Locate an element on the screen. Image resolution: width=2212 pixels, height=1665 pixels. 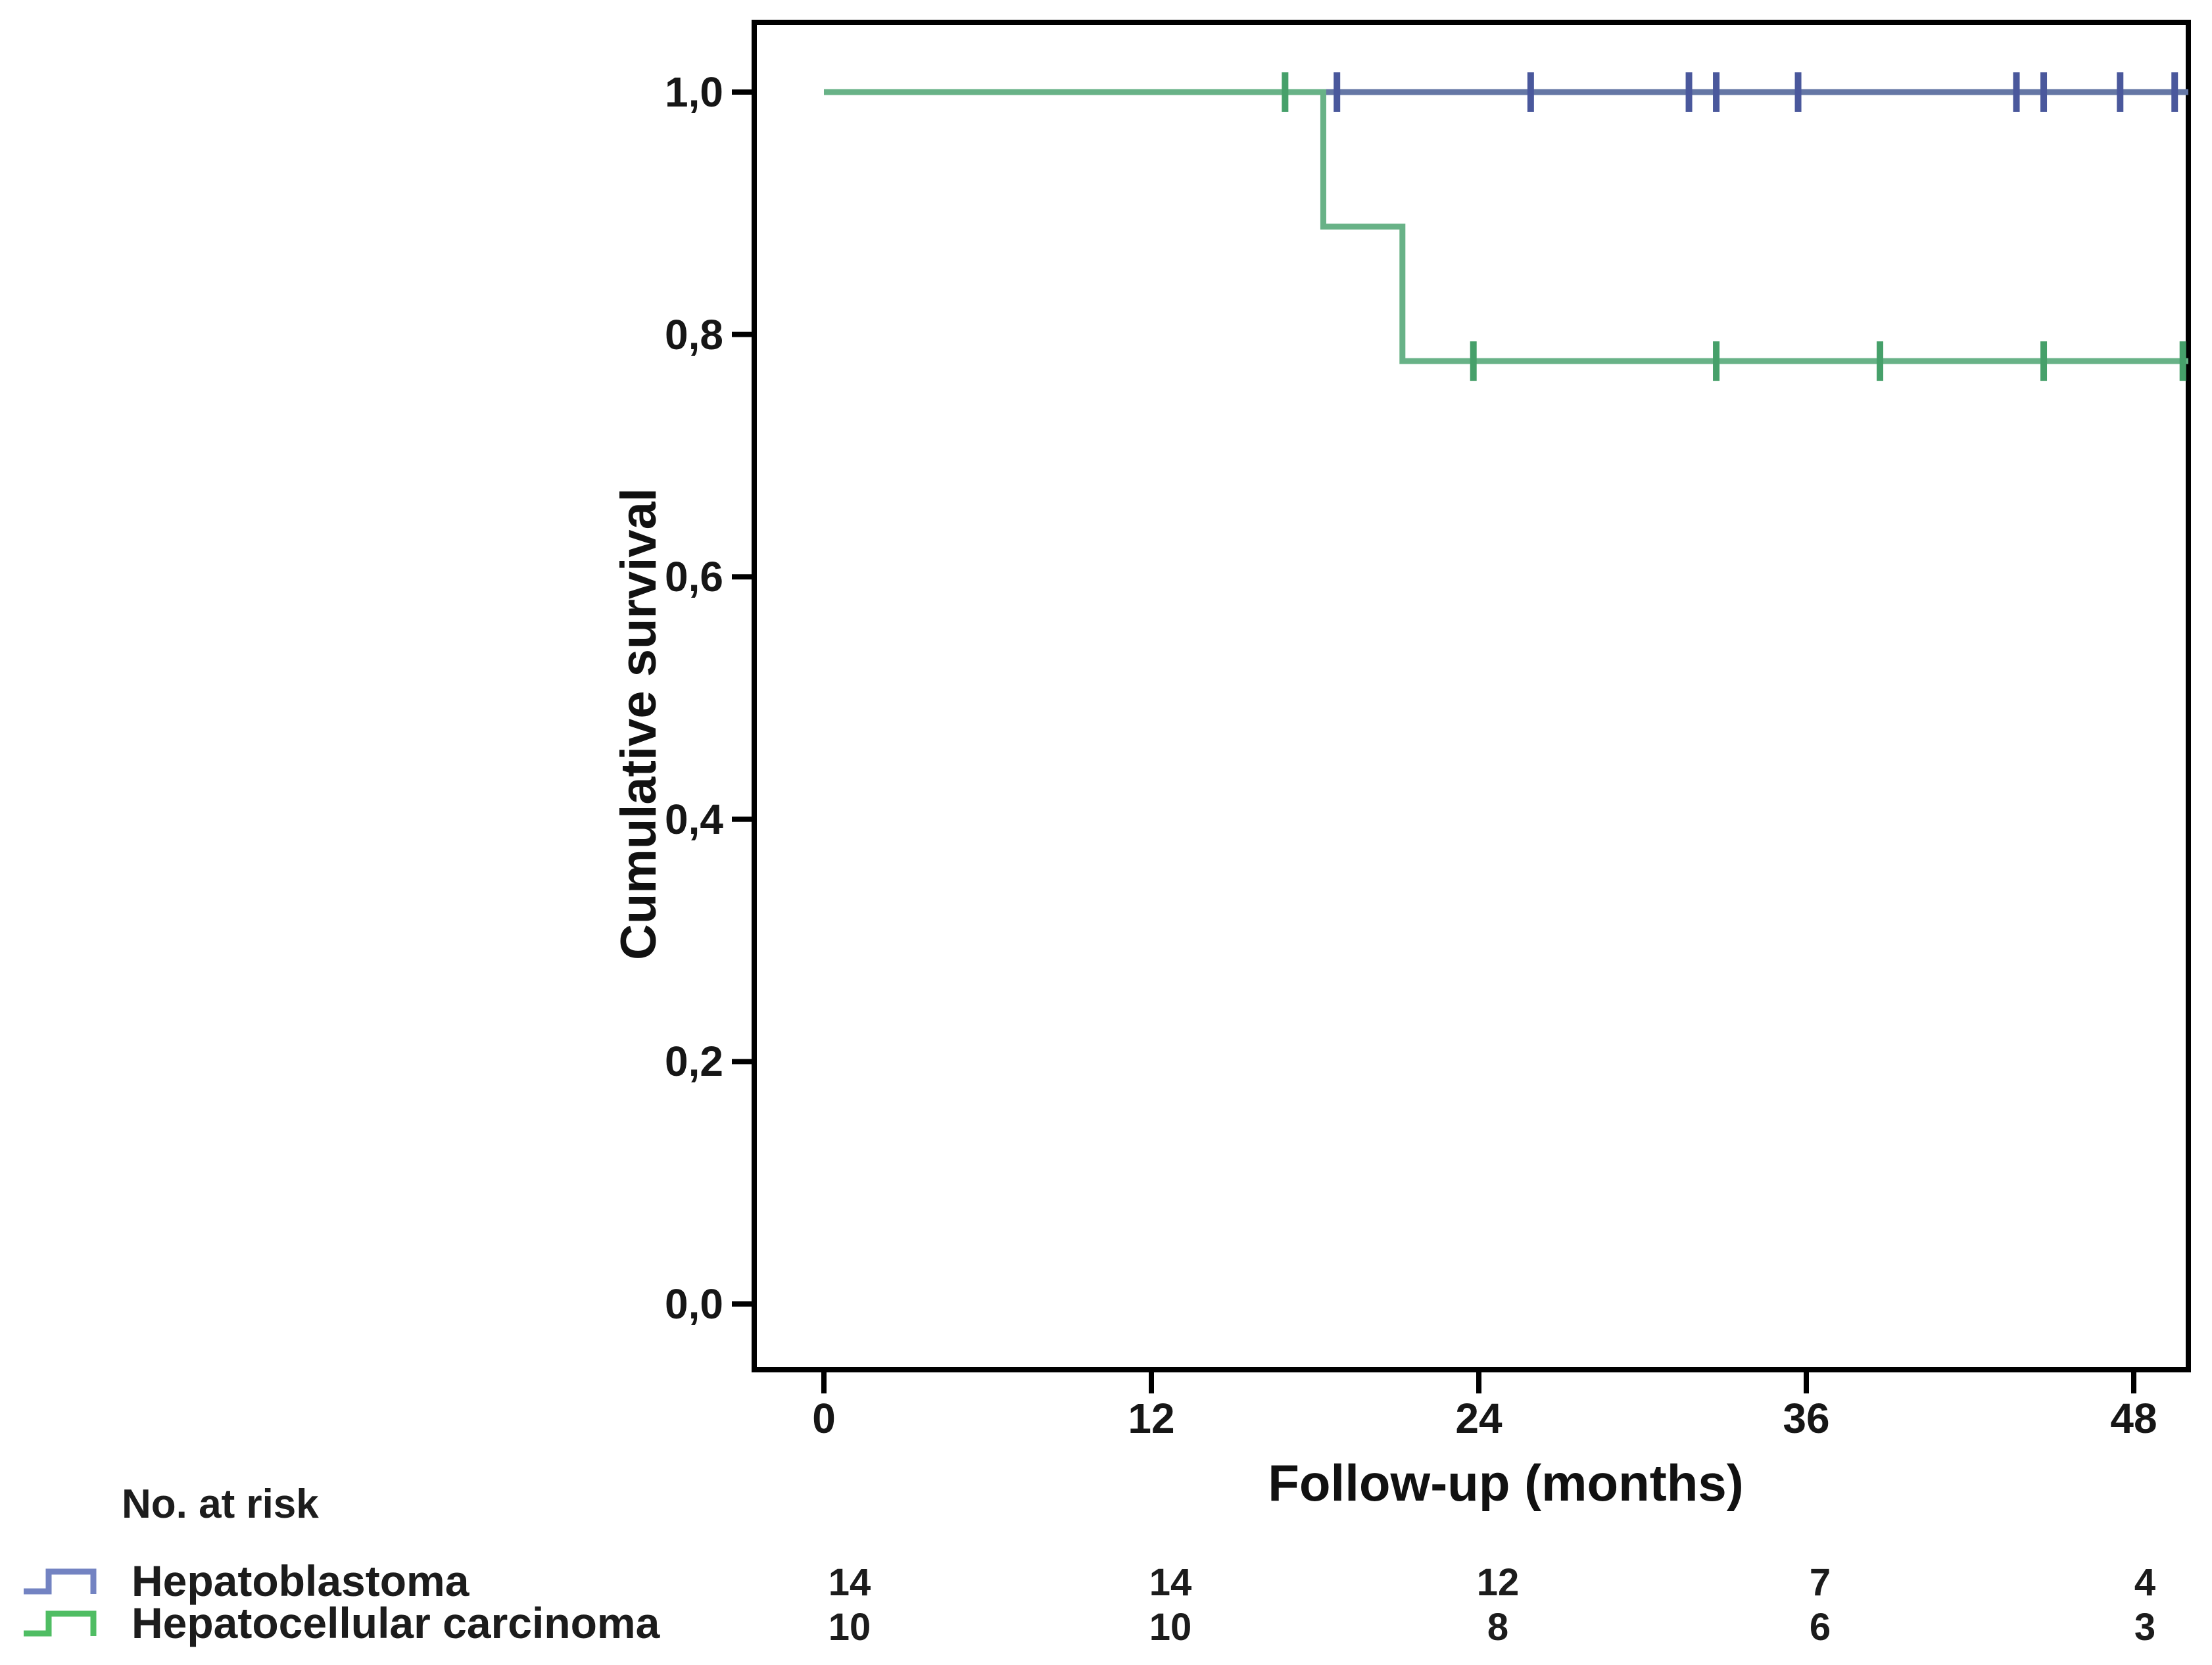
legend-label: Hepatoblastoma is located at coordinates (300, 1580).